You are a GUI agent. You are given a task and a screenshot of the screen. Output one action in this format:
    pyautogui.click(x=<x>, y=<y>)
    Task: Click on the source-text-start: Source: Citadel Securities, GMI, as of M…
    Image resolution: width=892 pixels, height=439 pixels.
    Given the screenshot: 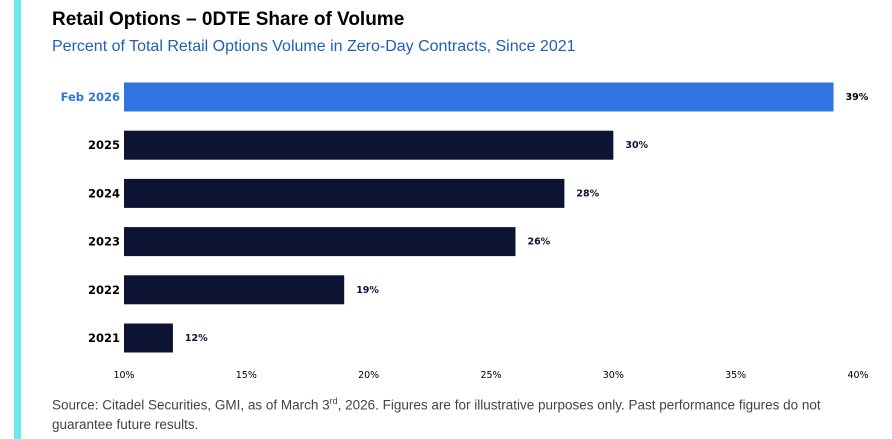 What is the action you would take?
    pyautogui.click(x=191, y=405)
    